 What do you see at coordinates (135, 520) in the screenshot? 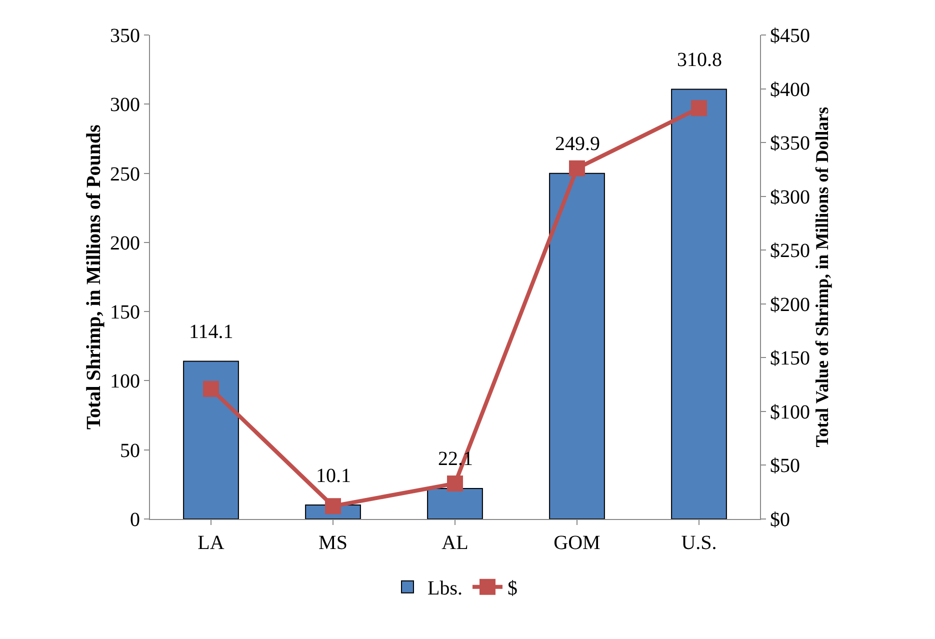
I see `y-tick-label: 0` at bounding box center [135, 520].